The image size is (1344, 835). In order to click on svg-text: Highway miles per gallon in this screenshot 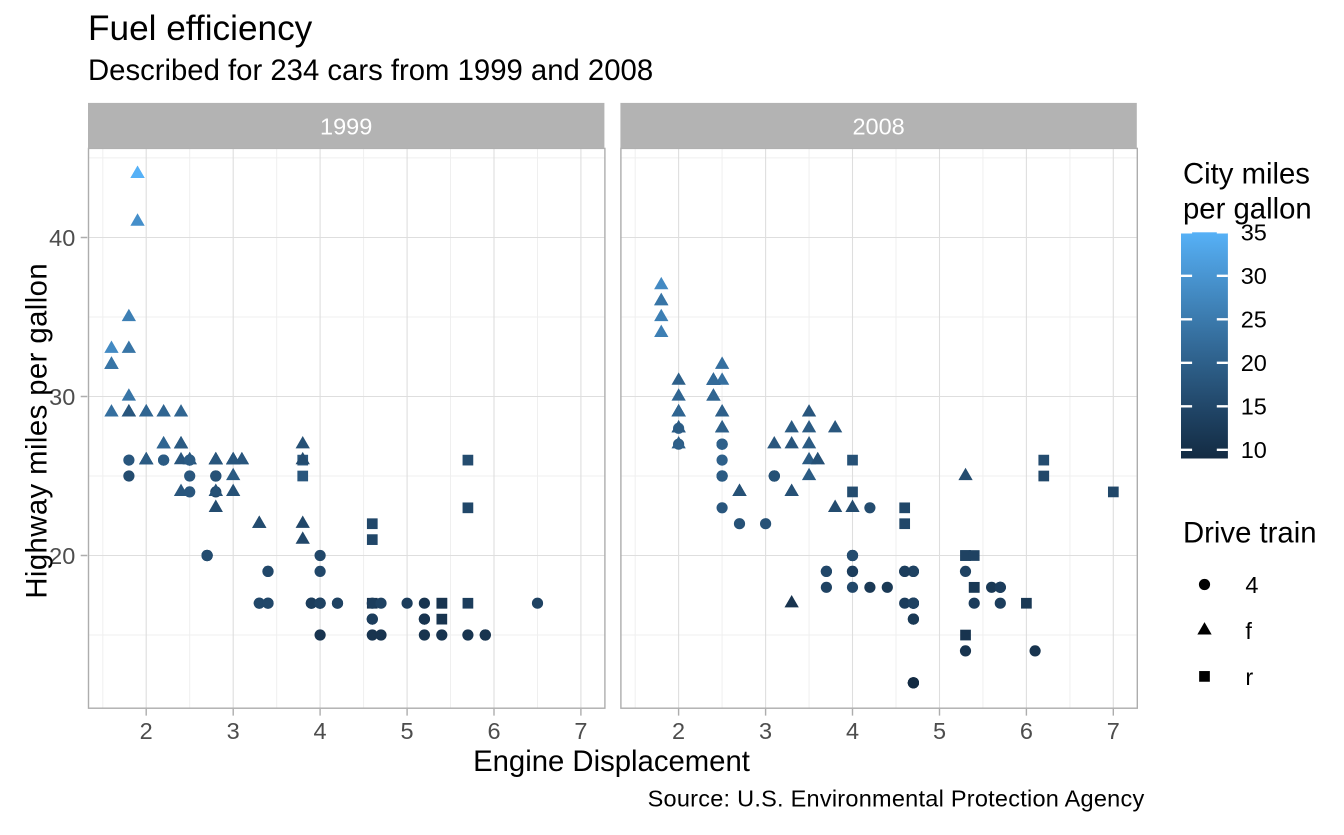, I will do `click(37, 431)`.